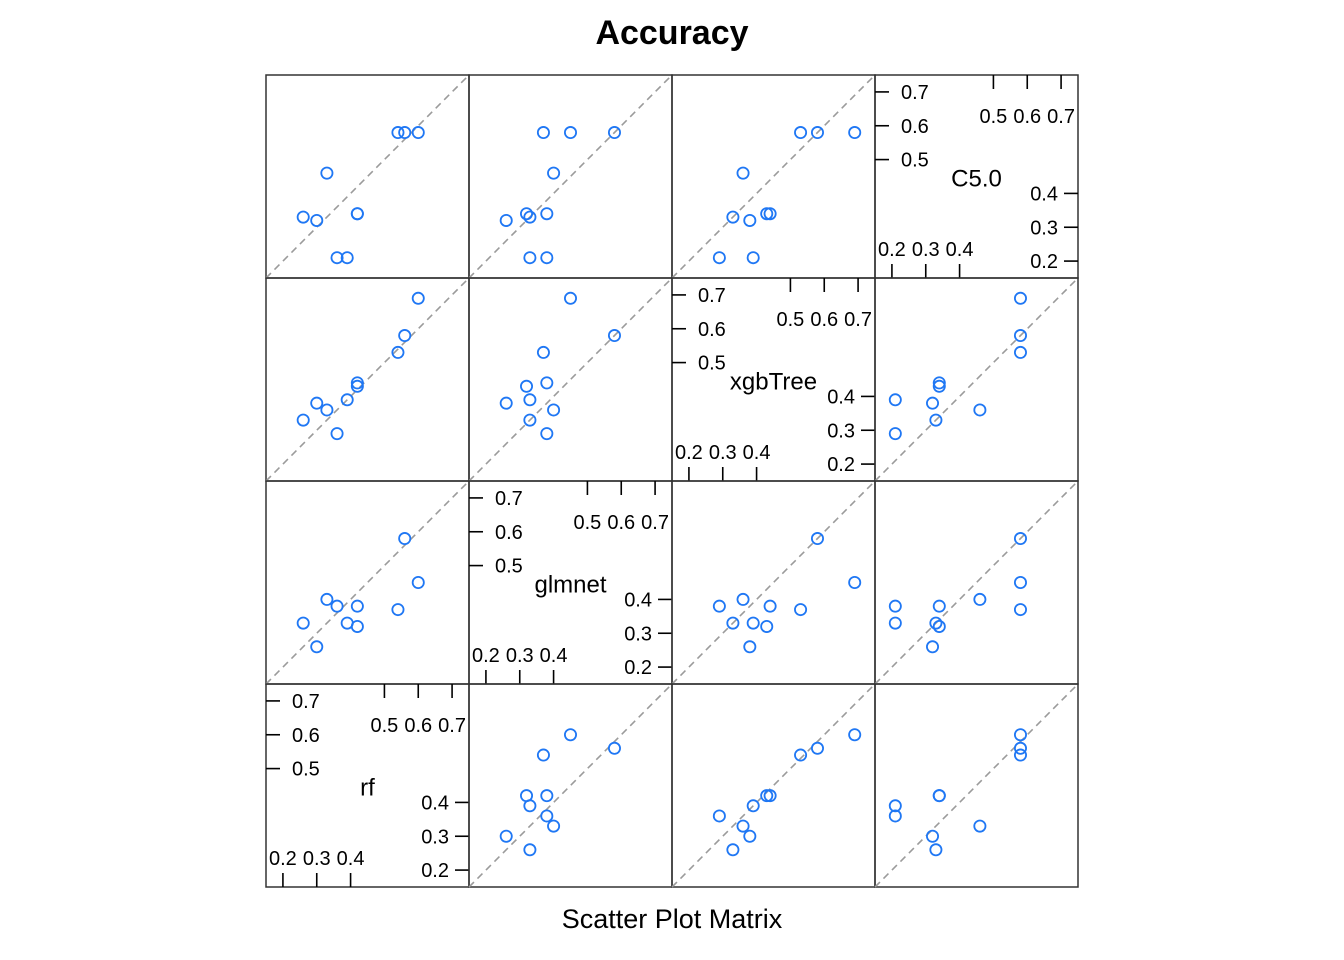  What do you see at coordinates (712, 330) in the screenshot?
I see `tick-label-xgbTree: 0.6` at bounding box center [712, 330].